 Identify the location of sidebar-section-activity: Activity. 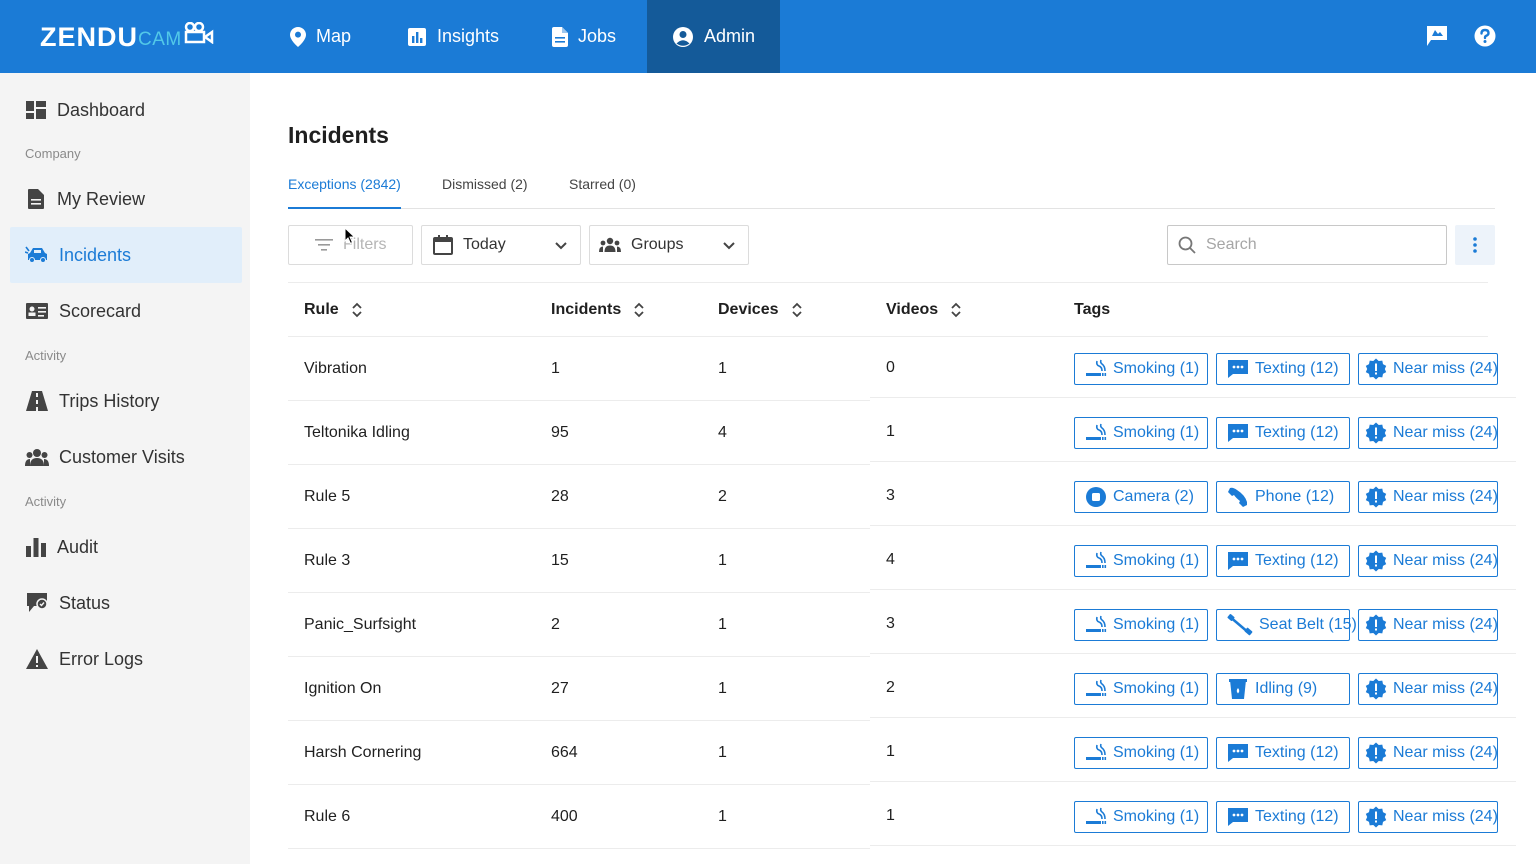
(46, 355).